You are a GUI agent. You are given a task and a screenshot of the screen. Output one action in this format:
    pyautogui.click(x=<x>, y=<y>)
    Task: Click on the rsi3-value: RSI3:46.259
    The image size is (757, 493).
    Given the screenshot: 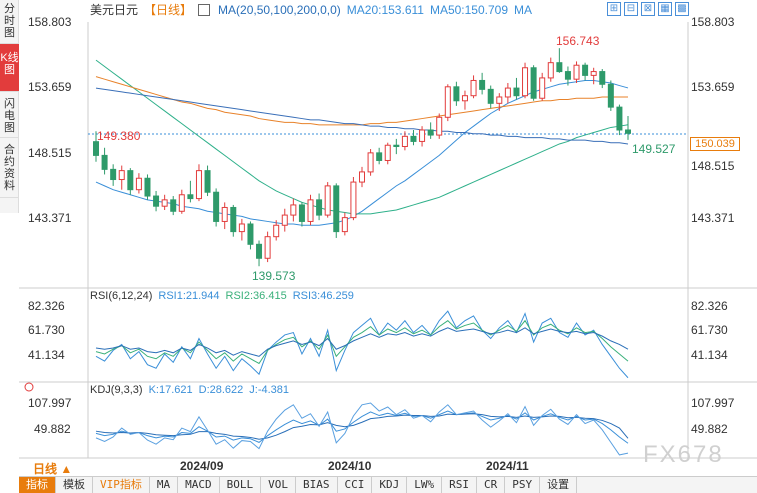 What is the action you would take?
    pyautogui.click(x=323, y=296)
    